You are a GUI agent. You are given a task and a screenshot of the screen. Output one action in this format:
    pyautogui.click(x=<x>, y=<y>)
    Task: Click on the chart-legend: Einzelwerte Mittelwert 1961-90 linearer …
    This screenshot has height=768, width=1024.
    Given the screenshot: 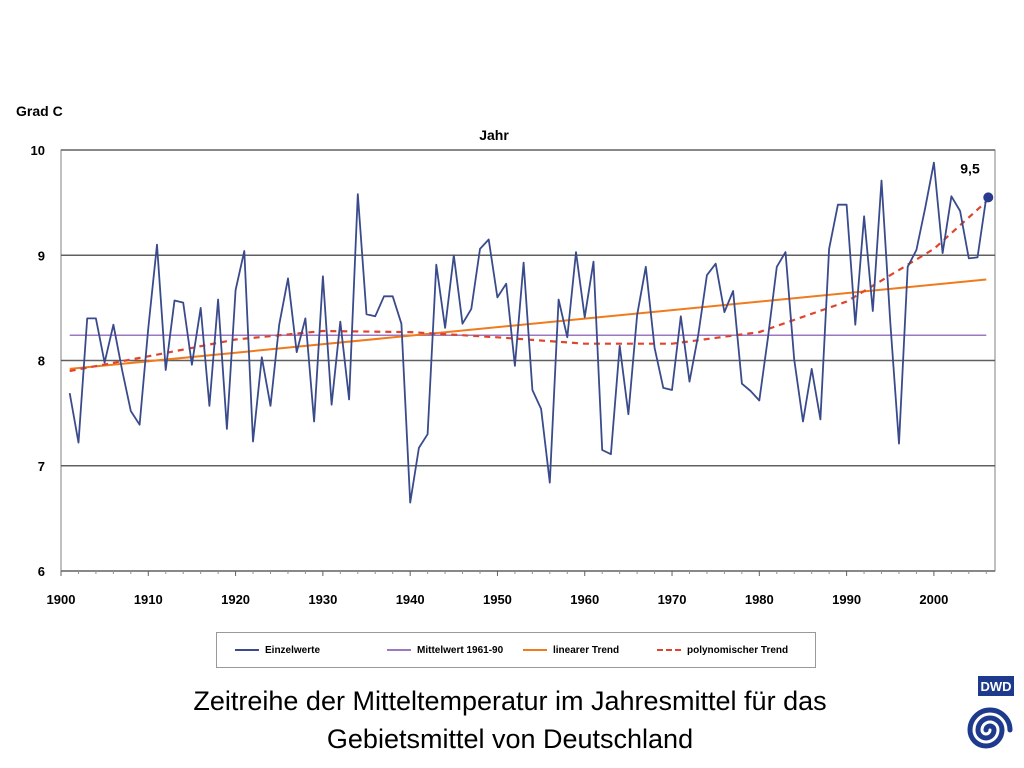 What is the action you would take?
    pyautogui.click(x=516, y=650)
    